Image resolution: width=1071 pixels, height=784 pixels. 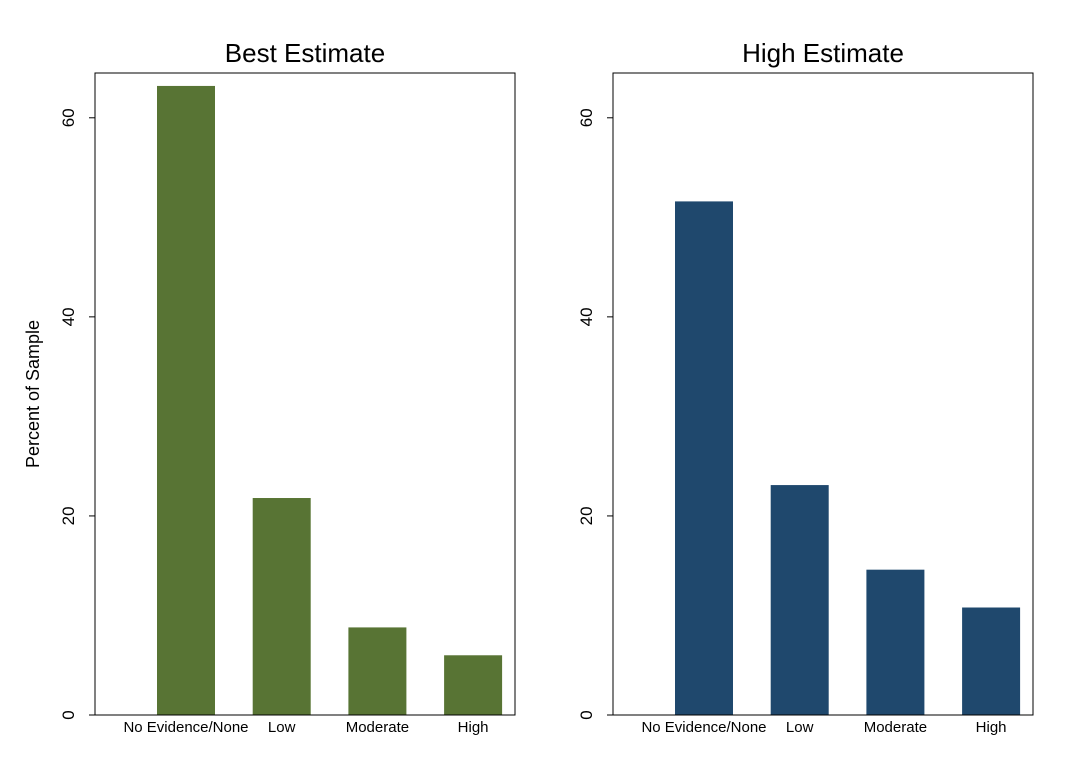 I want to click on chart-title: Best Estimate, so click(x=305, y=53).